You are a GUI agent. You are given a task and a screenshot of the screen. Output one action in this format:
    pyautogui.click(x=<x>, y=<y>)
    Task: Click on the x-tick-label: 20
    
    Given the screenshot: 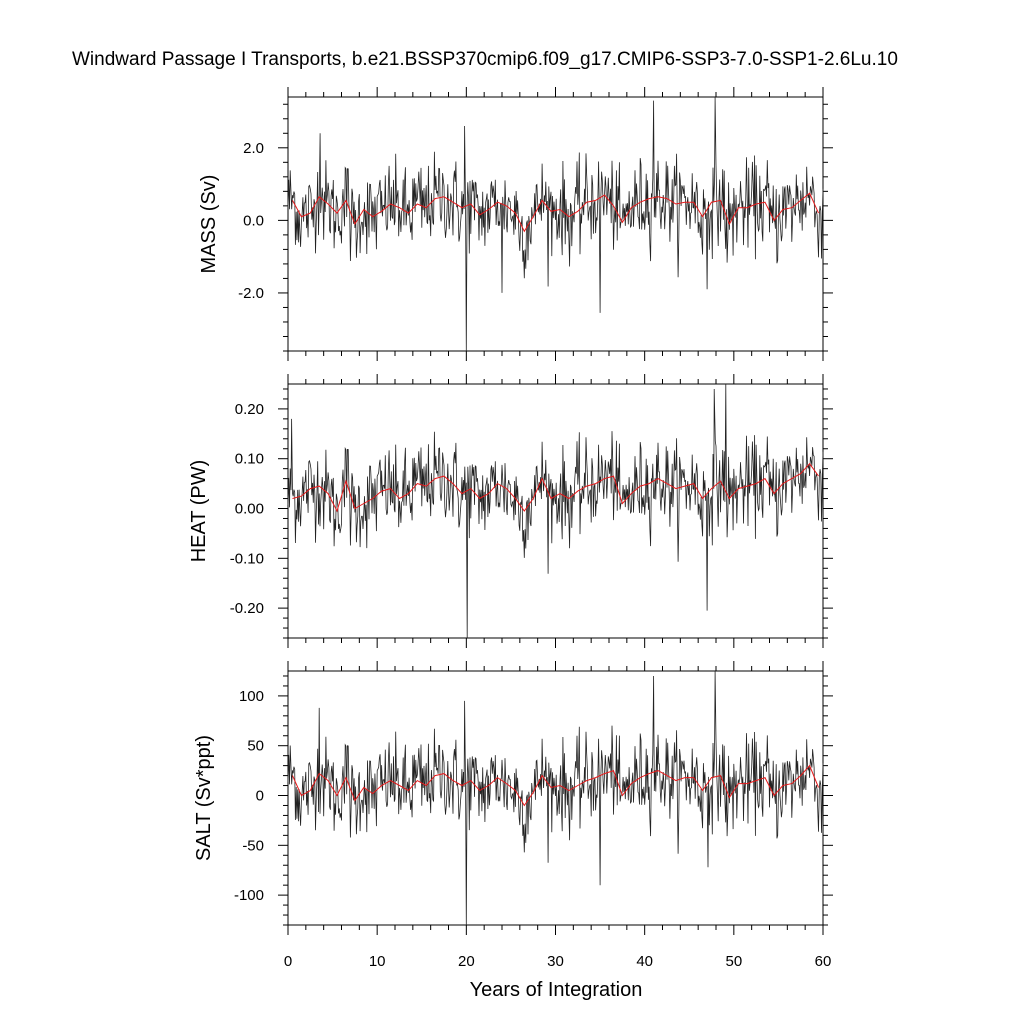 What is the action you would take?
    pyautogui.click(x=466, y=961)
    